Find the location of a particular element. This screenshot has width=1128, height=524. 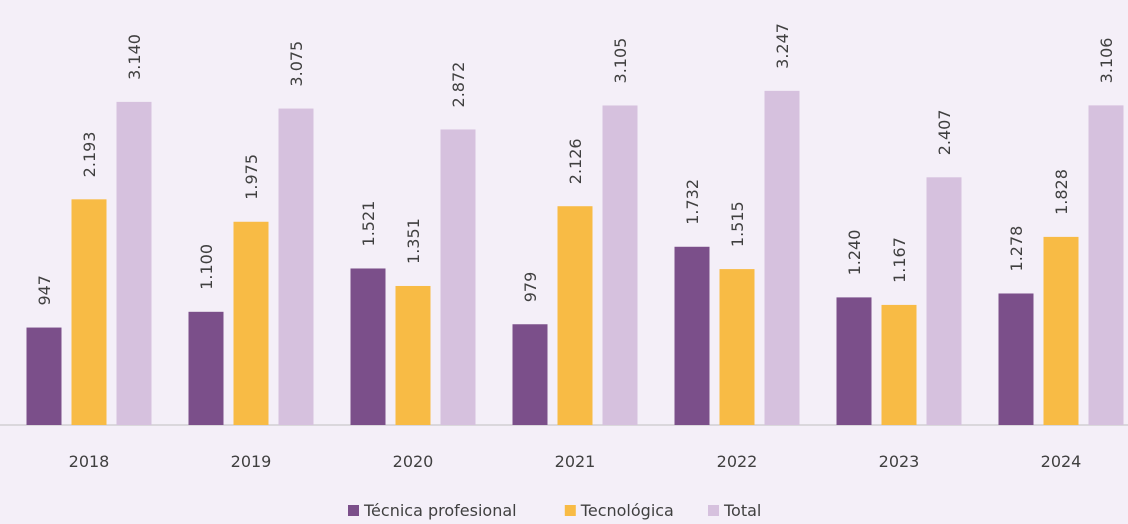

data-label: 1.351 is located at coordinates (413, 241).